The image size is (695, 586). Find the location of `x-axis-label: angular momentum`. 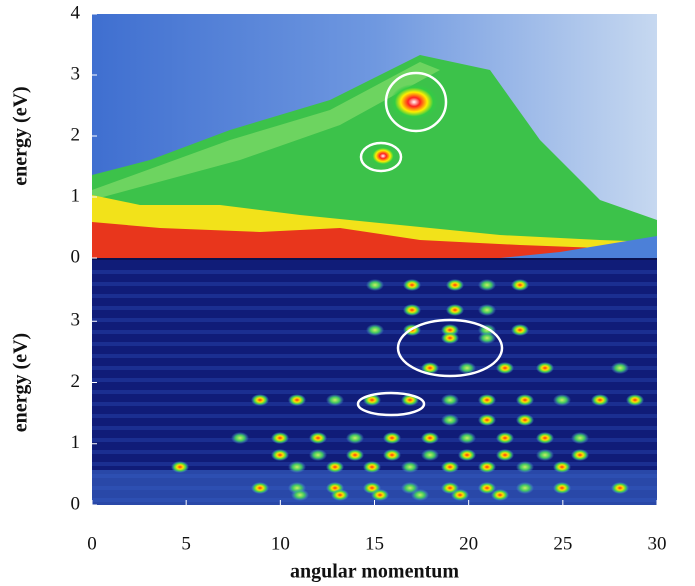

x-axis-label: angular momentum is located at coordinates (374, 572).